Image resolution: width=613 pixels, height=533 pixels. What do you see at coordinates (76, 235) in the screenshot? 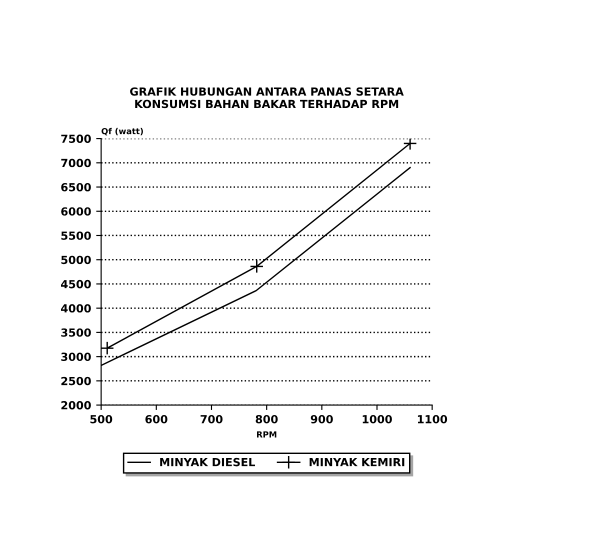
I see `y-tick-label: 5500` at bounding box center [76, 235].